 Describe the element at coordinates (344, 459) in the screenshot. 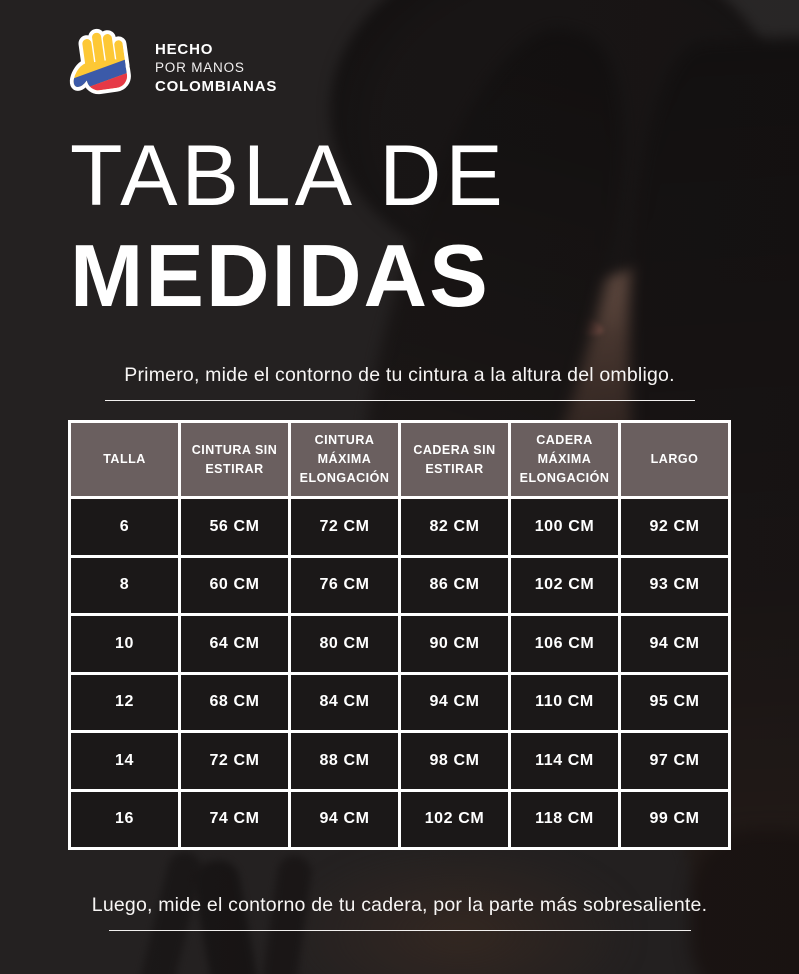

I see `column-header: CINTURA MÁXIMA ELONGACIÓN` at that location.